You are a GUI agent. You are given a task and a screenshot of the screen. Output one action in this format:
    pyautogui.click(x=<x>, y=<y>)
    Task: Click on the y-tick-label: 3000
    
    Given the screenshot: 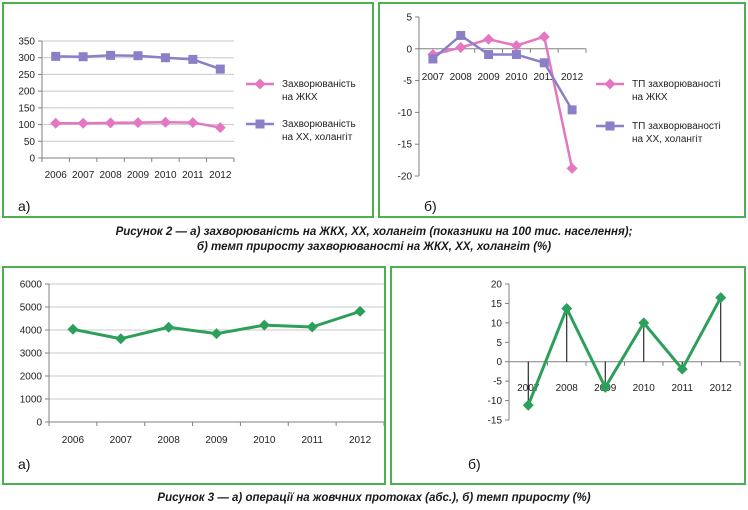 What is the action you would take?
    pyautogui.click(x=31, y=354)
    